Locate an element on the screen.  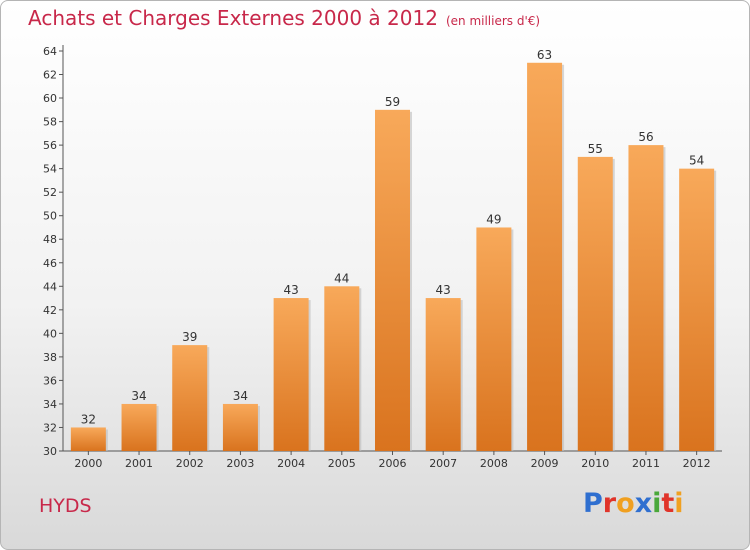
logo-letter: r is located at coordinates (609, 503).